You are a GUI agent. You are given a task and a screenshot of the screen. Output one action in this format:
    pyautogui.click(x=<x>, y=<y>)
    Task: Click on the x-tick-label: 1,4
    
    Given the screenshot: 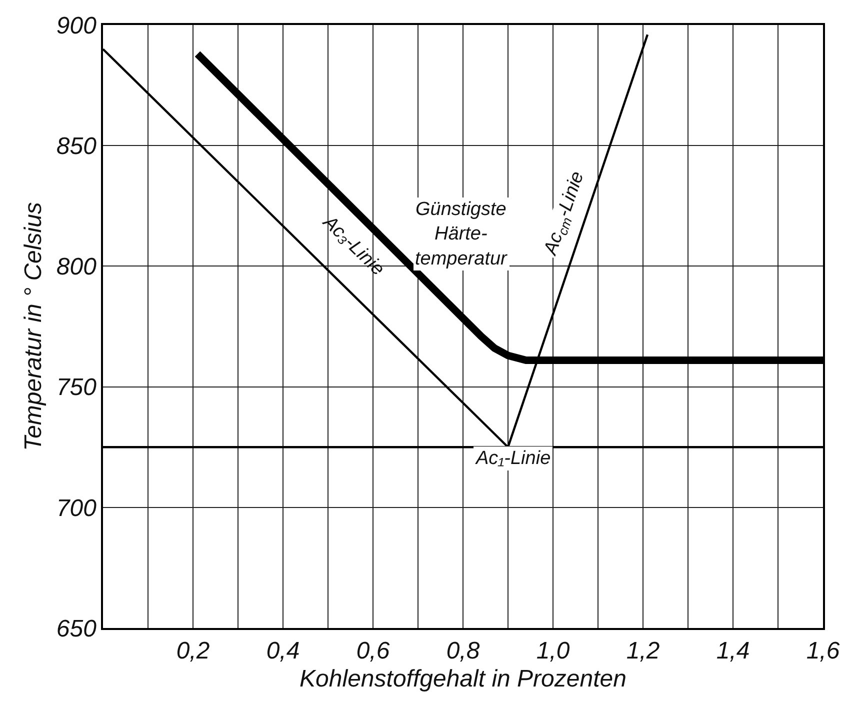 What is the action you would take?
    pyautogui.click(x=733, y=651)
    